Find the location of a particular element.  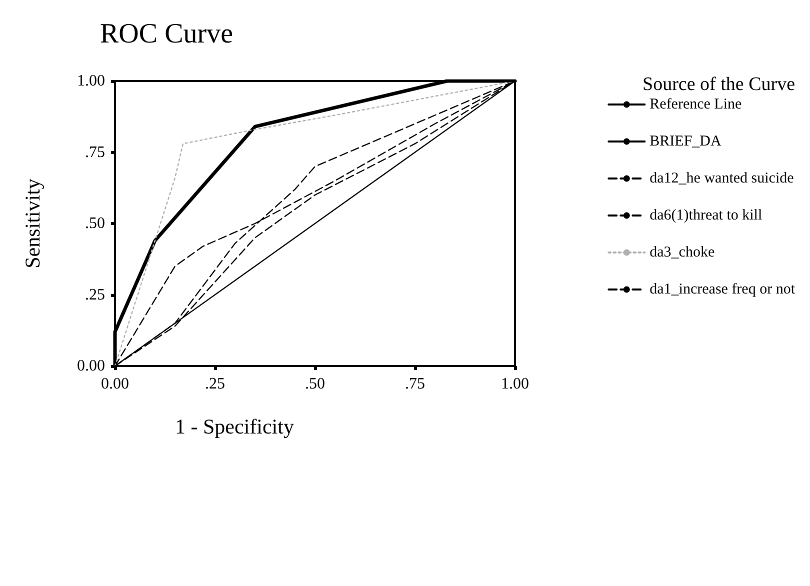

y-tick-label: 0.00 is located at coordinates (91, 366).